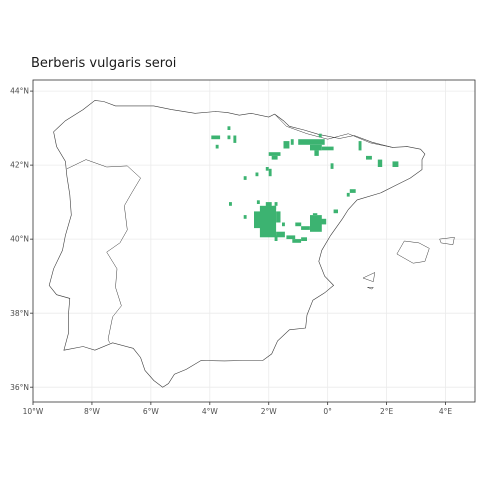 The width and height of the screenshot is (480, 480). What do you see at coordinates (19, 387) in the screenshot?
I see `y-tick-label: 36°N` at bounding box center [19, 387].